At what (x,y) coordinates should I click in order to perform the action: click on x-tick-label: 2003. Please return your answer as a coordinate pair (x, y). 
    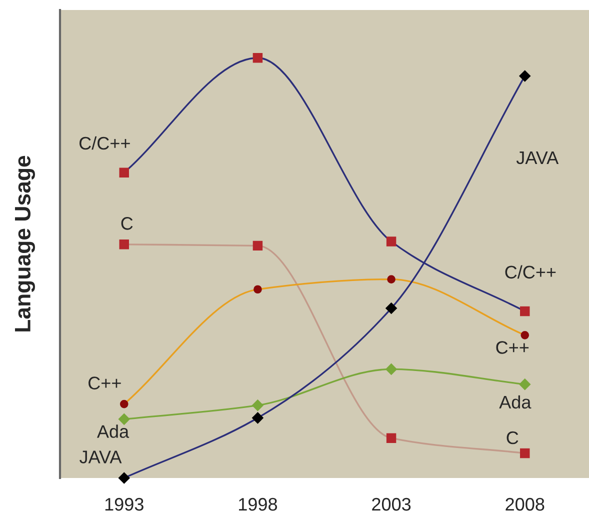
    Looking at the image, I should click on (391, 504).